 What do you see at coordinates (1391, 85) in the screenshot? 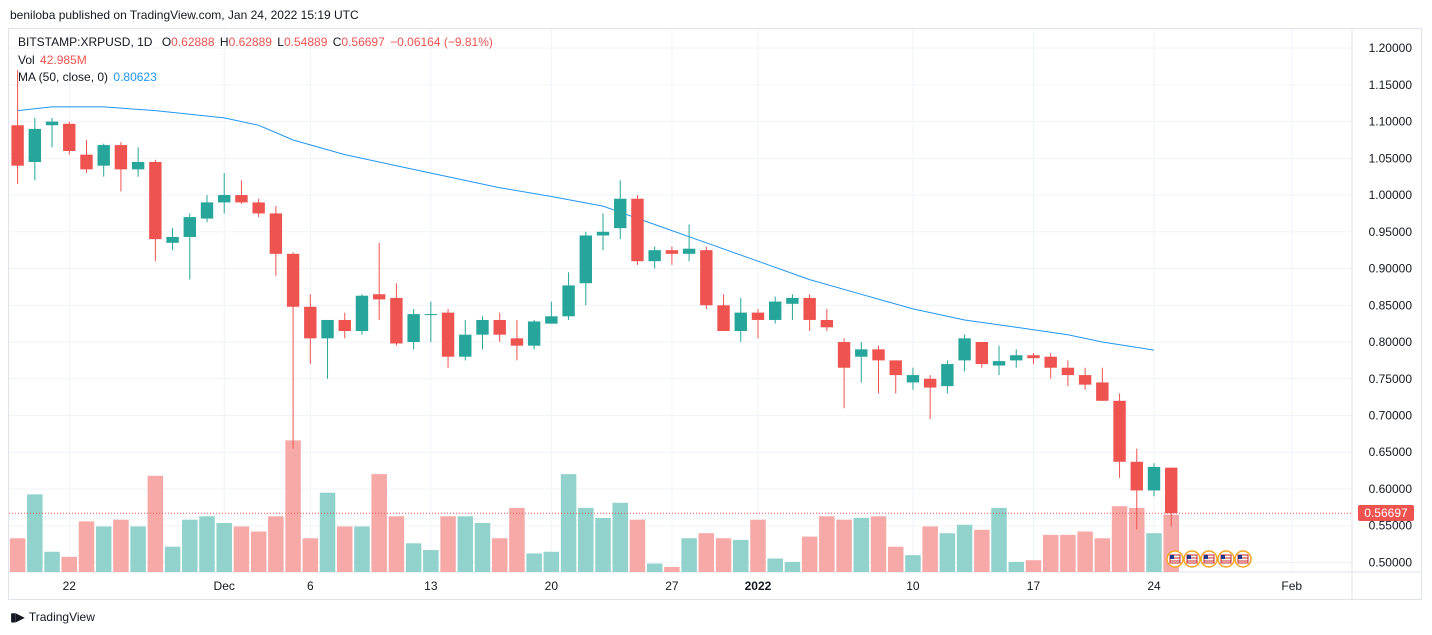
I see `y-tick-label: 1.15000` at bounding box center [1391, 85].